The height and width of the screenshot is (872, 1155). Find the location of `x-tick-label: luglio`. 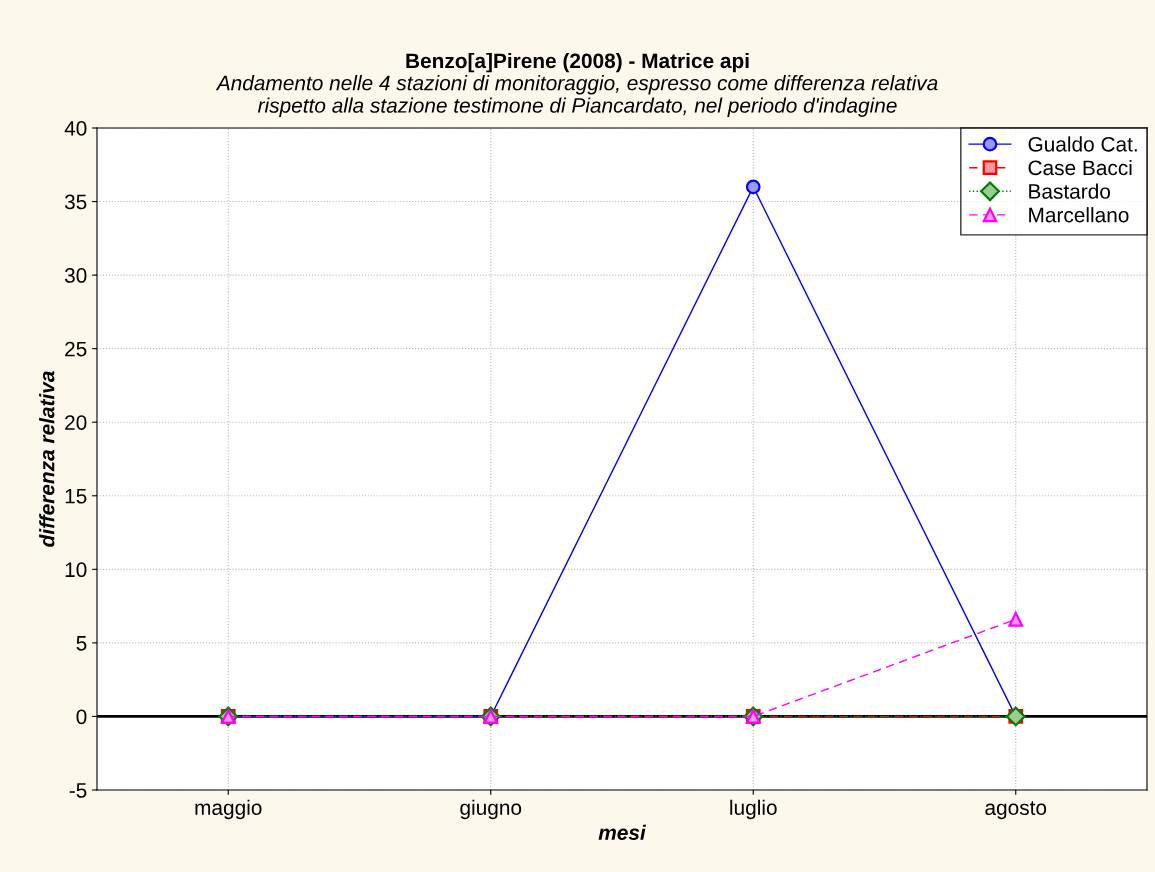

x-tick-label: luglio is located at coordinates (753, 809).